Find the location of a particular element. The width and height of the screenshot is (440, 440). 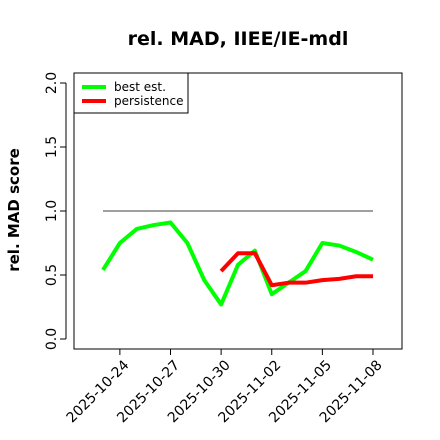

y-tick-label: 1.5 is located at coordinates (52, 147).